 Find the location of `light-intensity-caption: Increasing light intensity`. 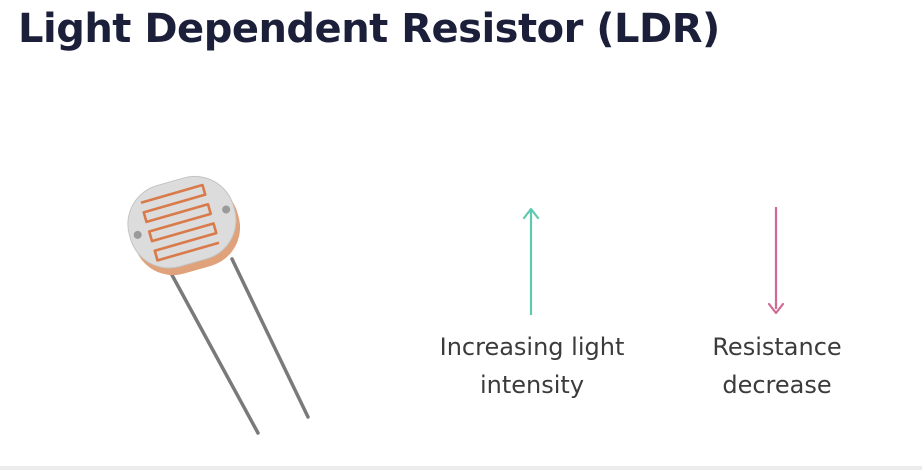

light-intensity-caption: Increasing light intensity is located at coordinates (532, 366).